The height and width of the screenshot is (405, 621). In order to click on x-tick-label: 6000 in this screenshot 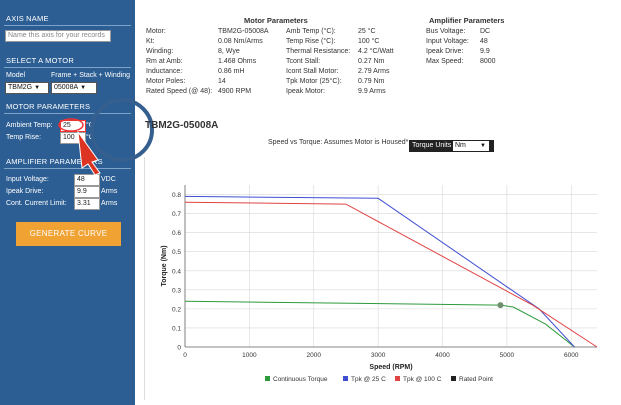, I will do `click(571, 355)`.